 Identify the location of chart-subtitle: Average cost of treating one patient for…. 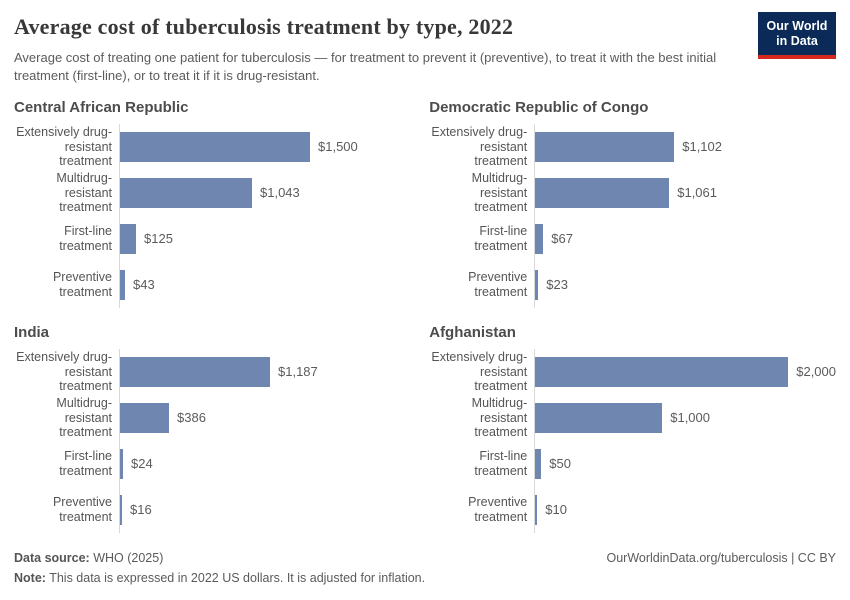
(365, 66).